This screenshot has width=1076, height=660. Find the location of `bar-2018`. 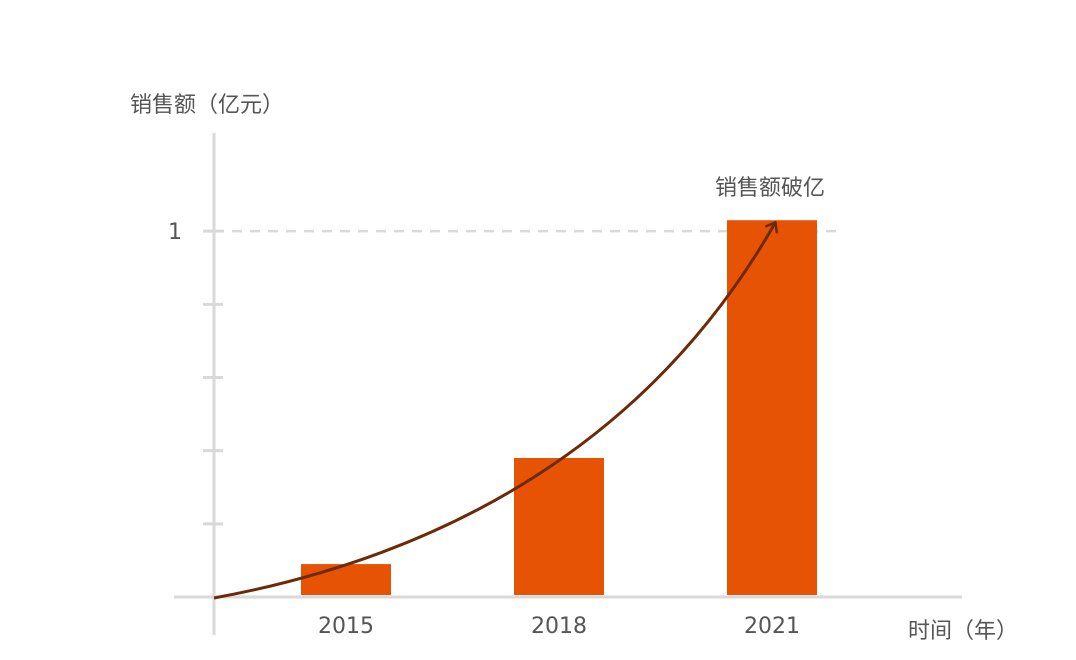

bar-2018 is located at coordinates (559, 526).